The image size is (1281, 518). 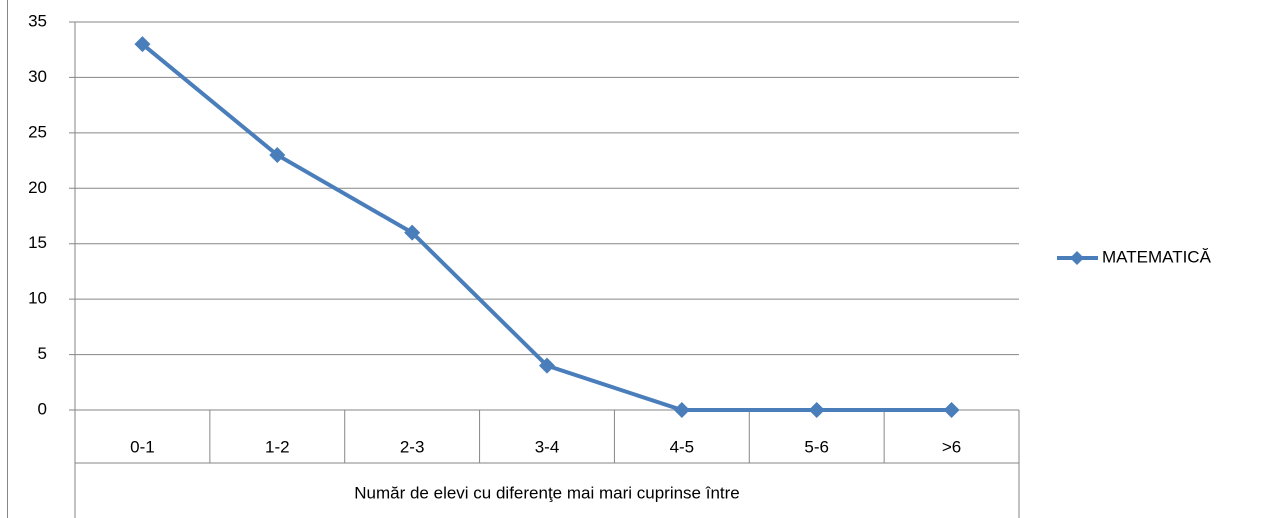 I want to click on y-tick-label: 35, so click(x=37, y=20).